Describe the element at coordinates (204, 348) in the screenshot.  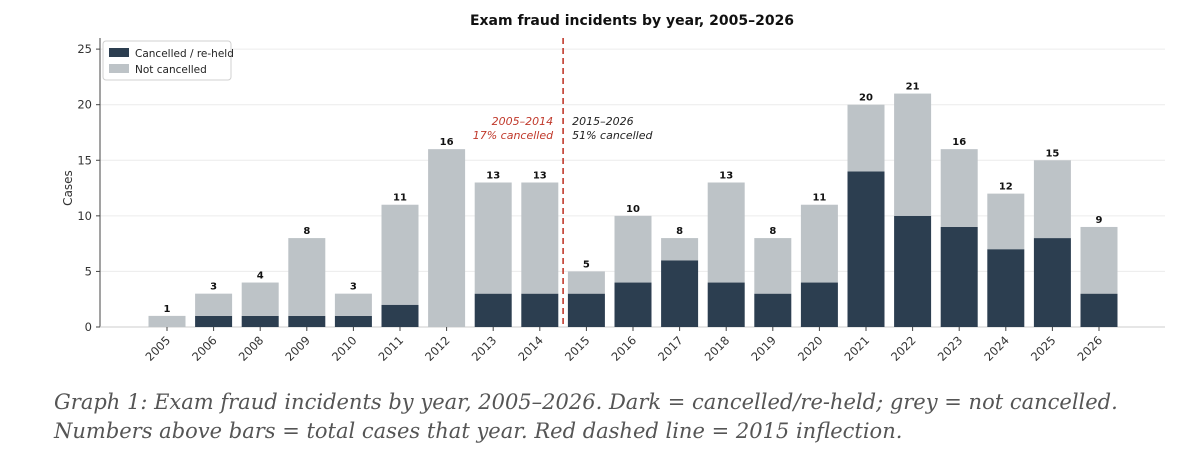
I see `x-tick-label: 2006` at that location.